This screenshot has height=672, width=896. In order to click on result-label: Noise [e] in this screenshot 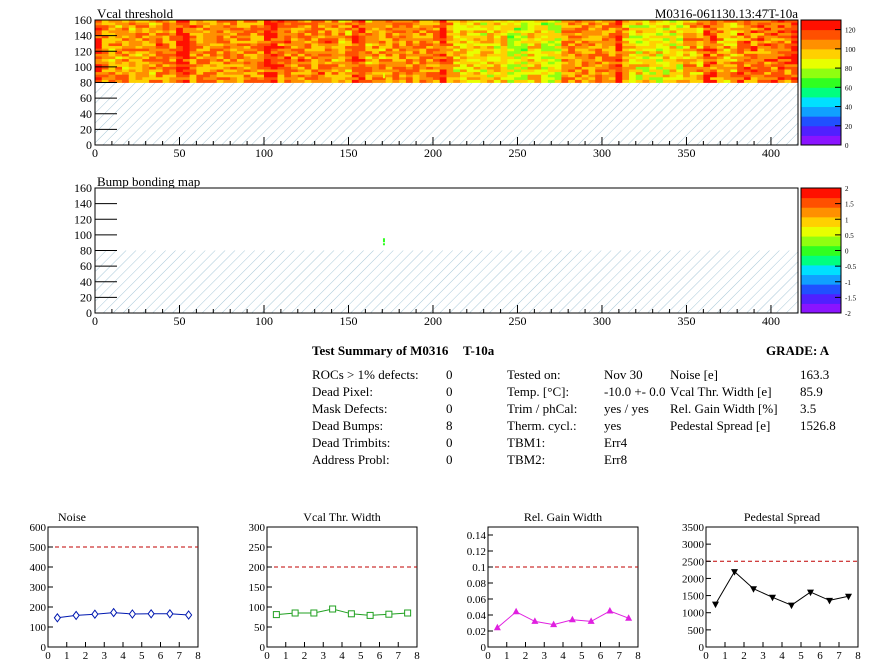, I will do `click(694, 374)`.